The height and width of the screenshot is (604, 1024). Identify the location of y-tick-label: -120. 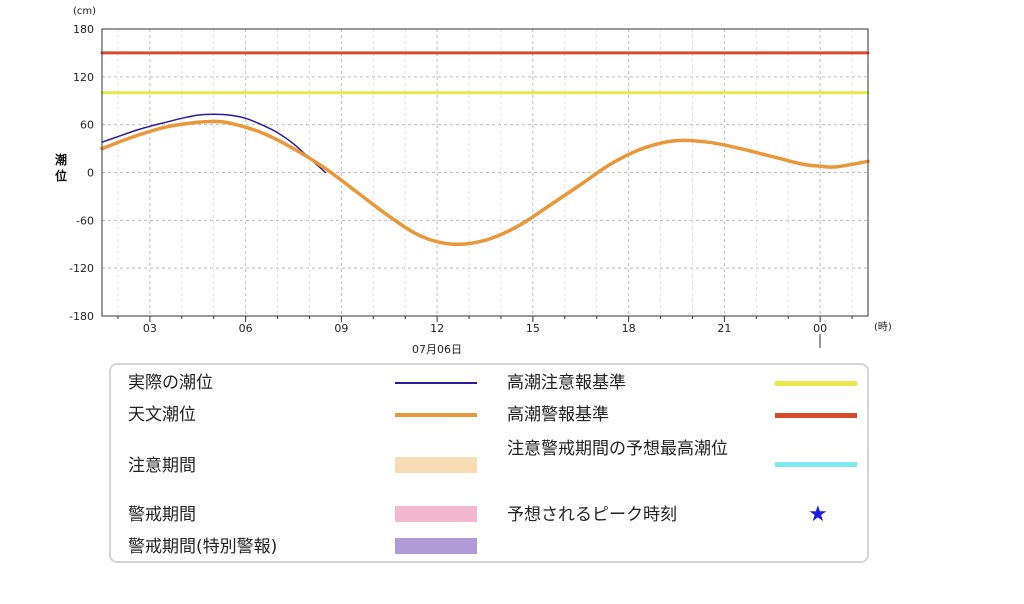
(81, 268).